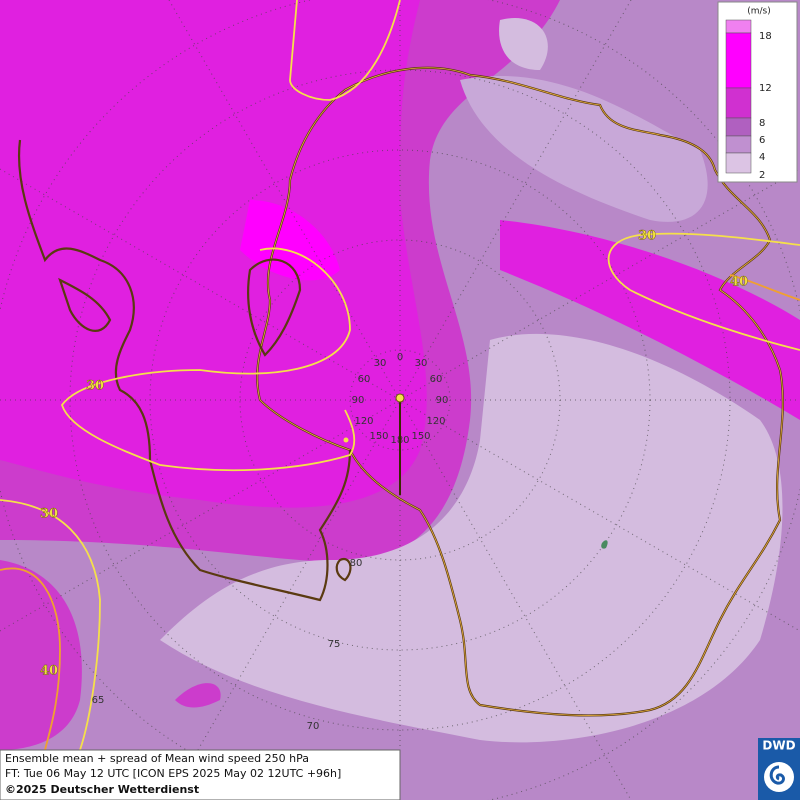 The width and height of the screenshot is (800, 800). I want to click on wind-patch, so click(198, 695).